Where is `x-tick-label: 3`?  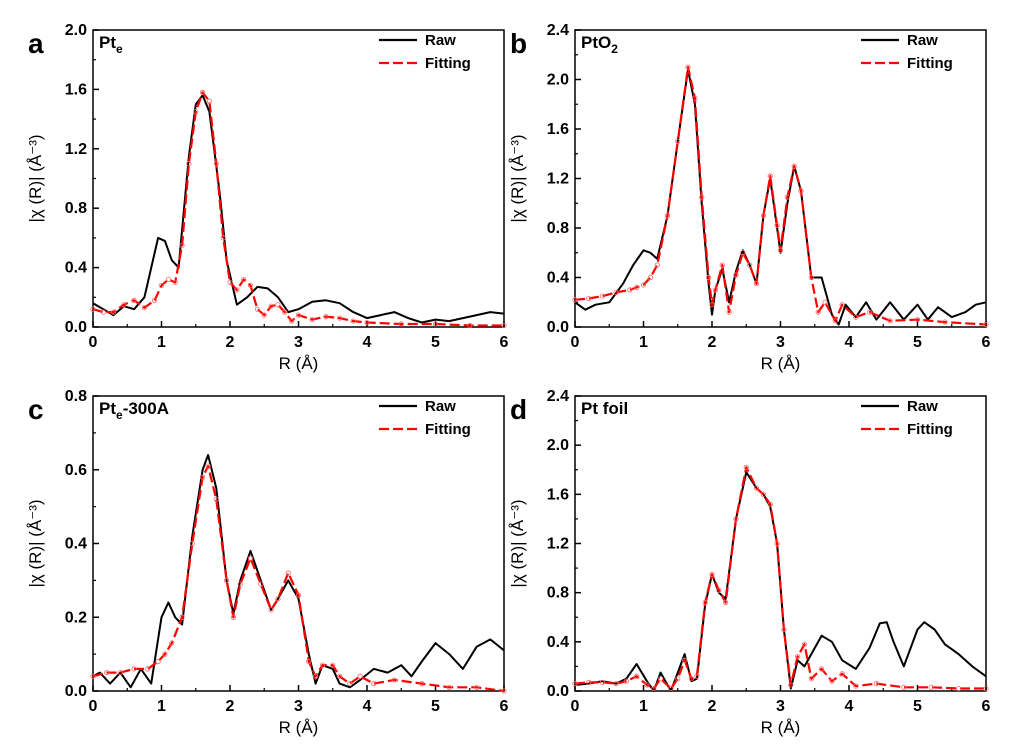 x-tick-label: 3 is located at coordinates (298, 342).